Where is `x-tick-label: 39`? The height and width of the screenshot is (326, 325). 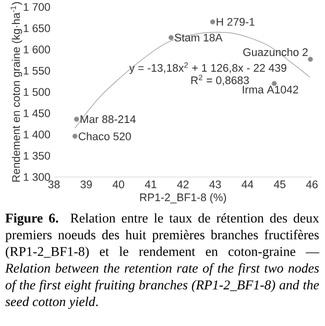
x-tick-label: 39 is located at coordinates (86, 184).